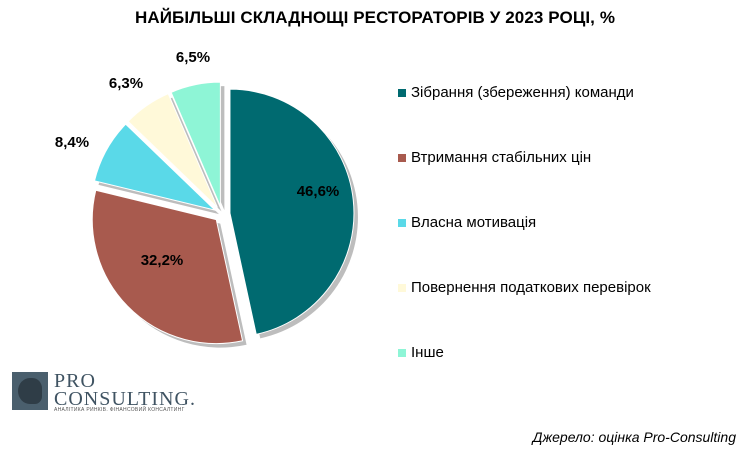 The height and width of the screenshot is (452, 750). I want to click on legend-label: Повернення податкових перевірок, so click(531, 287).